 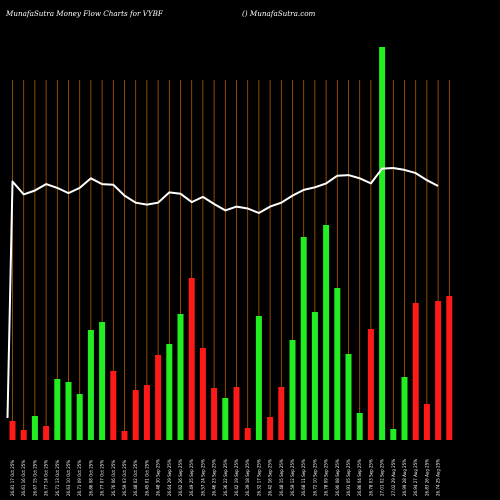 I want to click on x-tick-label: 26.91 05 Sep 25%, so click(x=348, y=477).